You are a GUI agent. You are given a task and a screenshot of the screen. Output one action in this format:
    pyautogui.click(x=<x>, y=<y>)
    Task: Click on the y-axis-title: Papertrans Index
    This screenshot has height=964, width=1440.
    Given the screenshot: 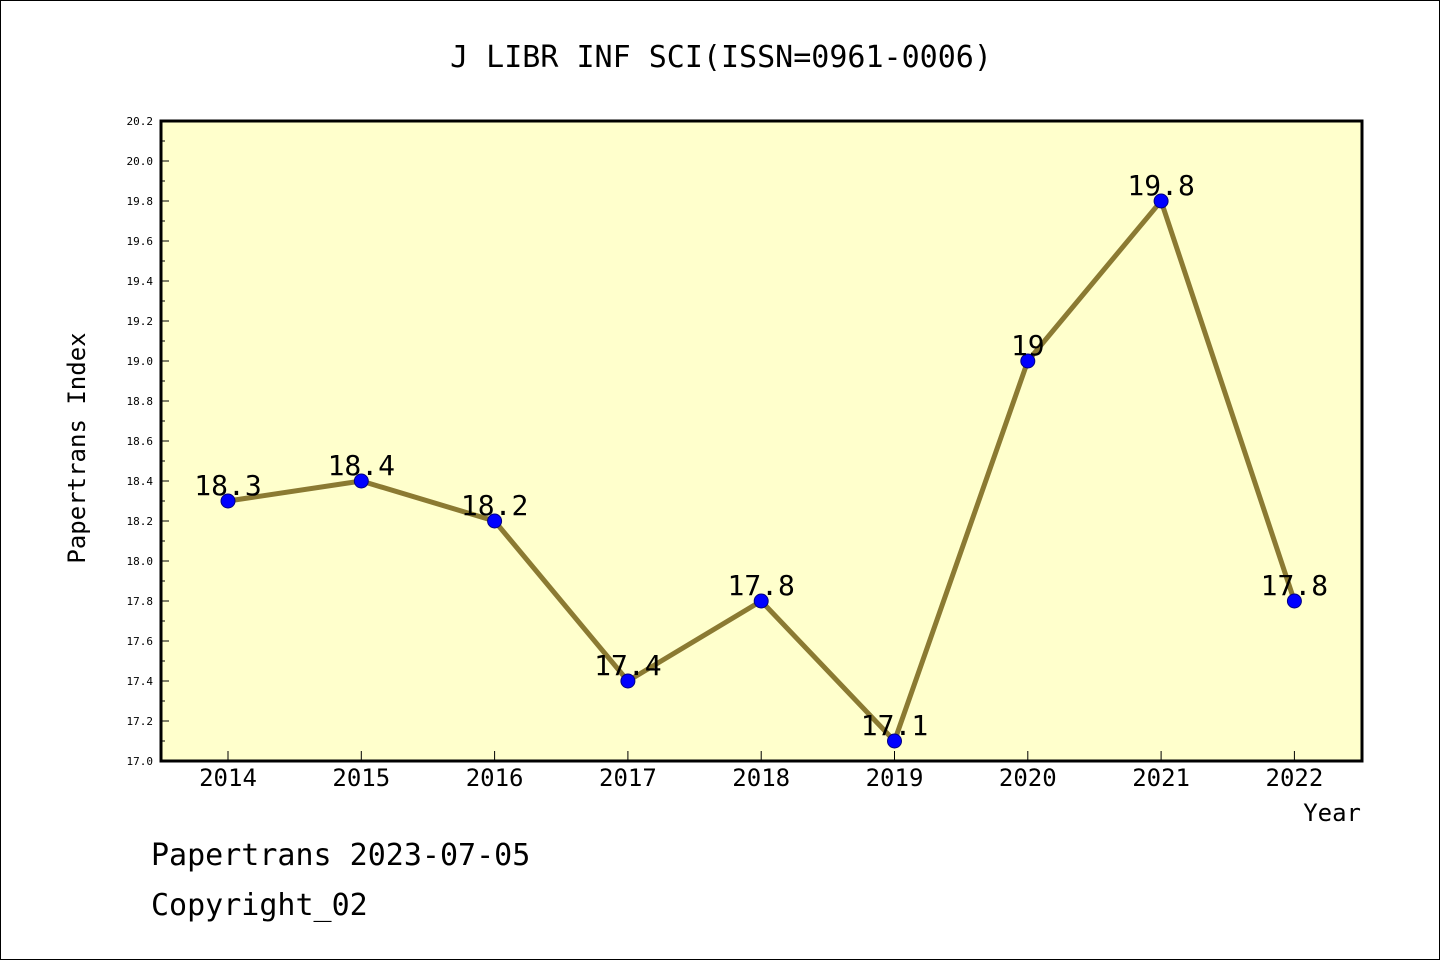 What is the action you would take?
    pyautogui.click(x=77, y=447)
    